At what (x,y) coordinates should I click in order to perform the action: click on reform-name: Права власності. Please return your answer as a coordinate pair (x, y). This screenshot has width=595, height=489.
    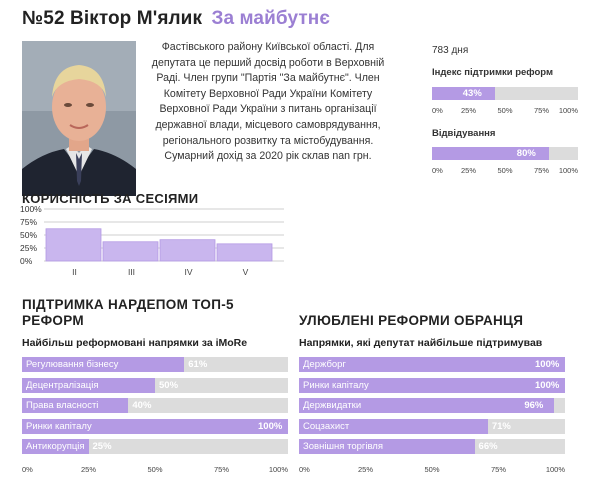
    Looking at the image, I should click on (62, 405).